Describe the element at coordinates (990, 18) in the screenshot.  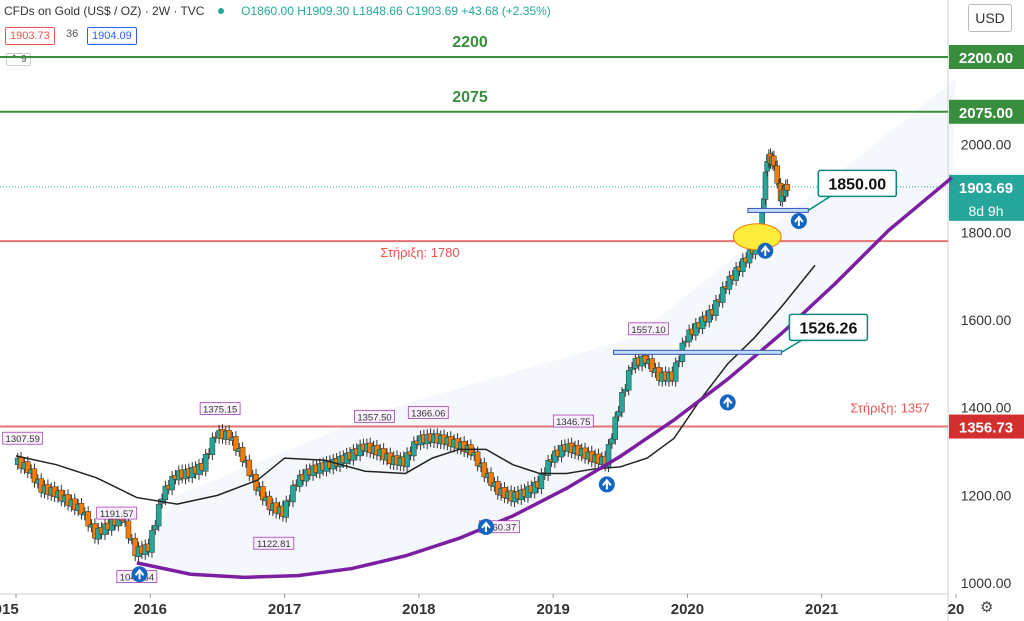
I see `currency-button: USD` at that location.